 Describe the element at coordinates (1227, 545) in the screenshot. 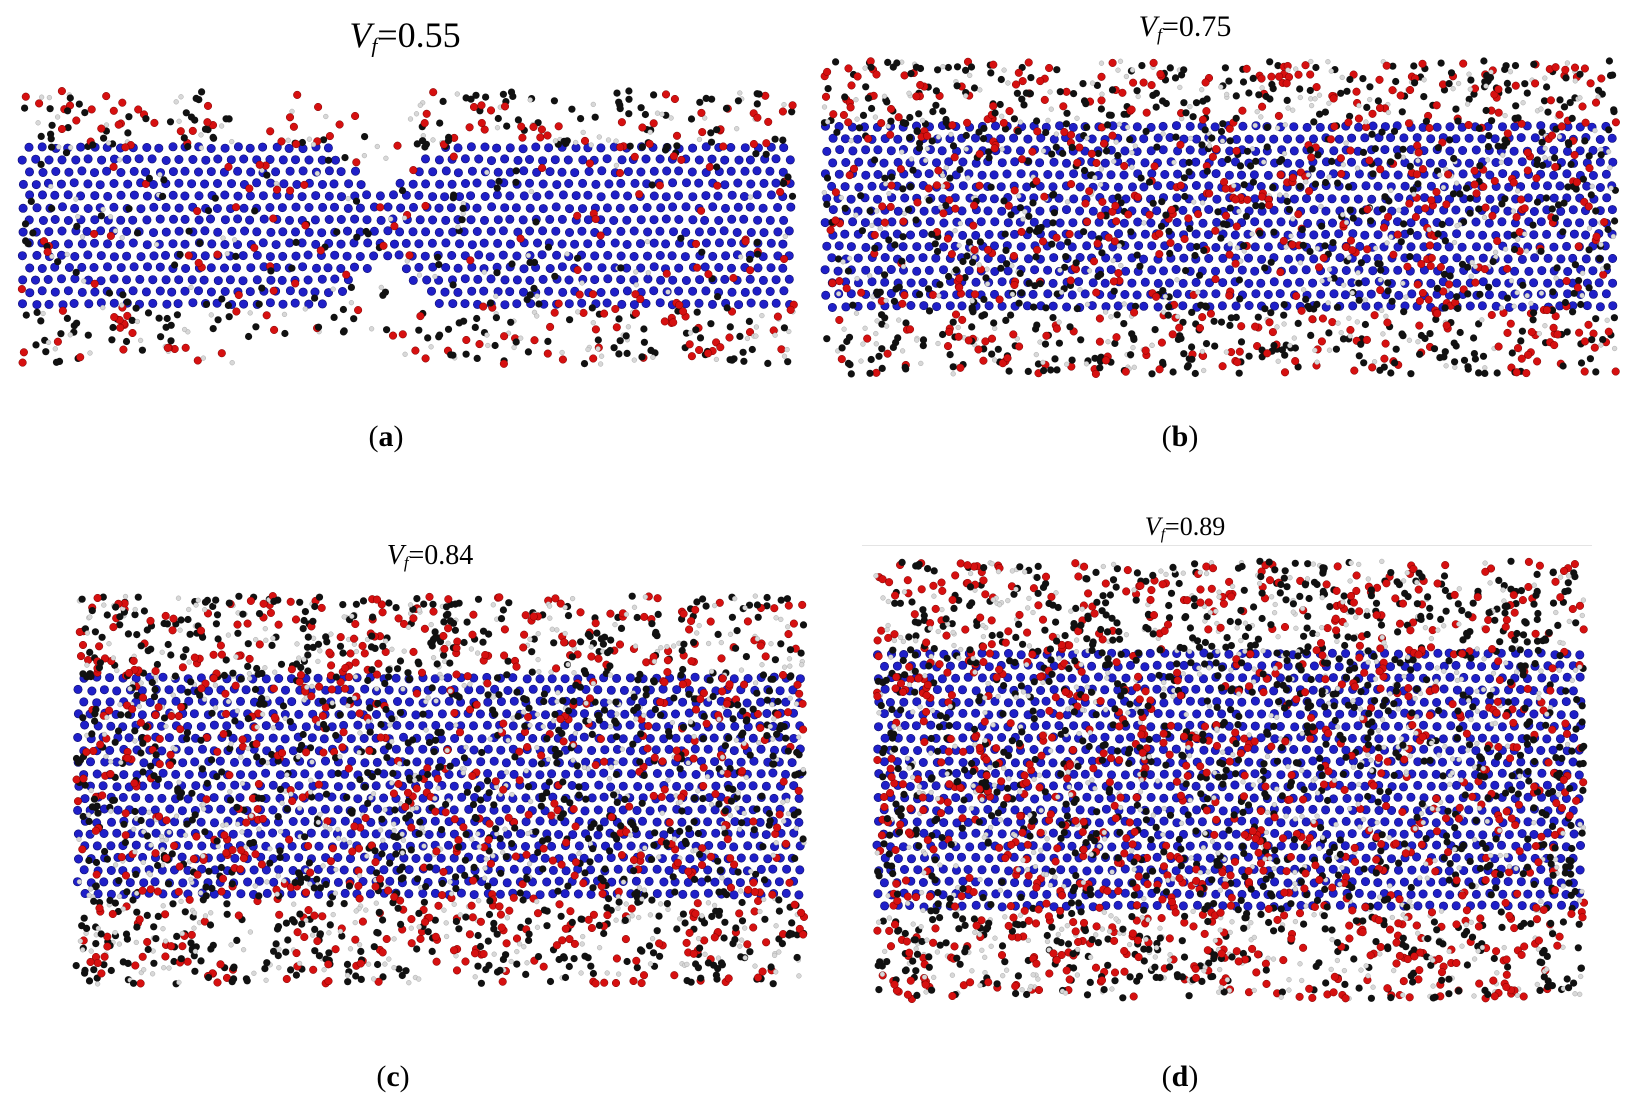

I see `panel-d-top-rule` at that location.